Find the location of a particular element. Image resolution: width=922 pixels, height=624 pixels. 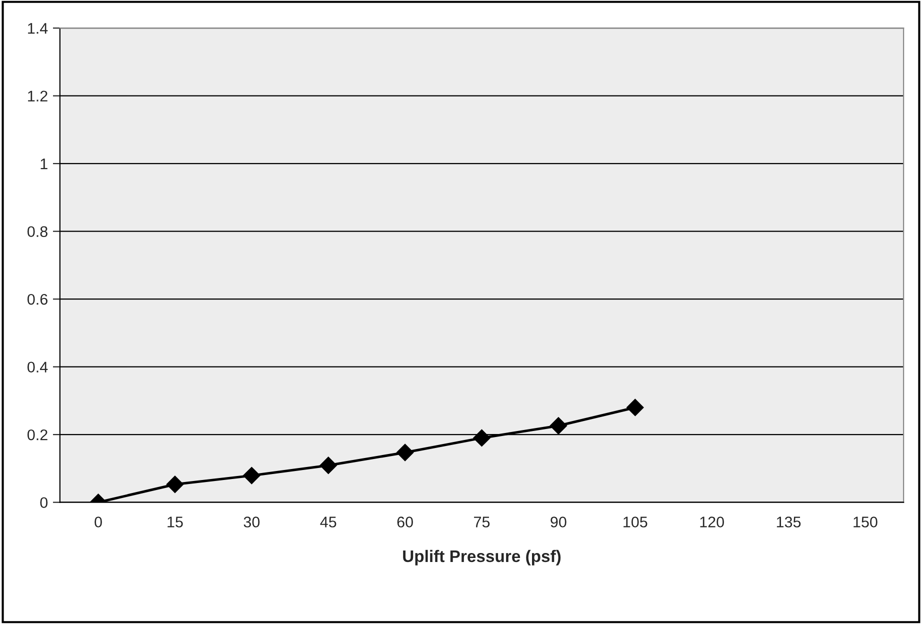

y-tick-label: 0.4 is located at coordinates (37, 367).